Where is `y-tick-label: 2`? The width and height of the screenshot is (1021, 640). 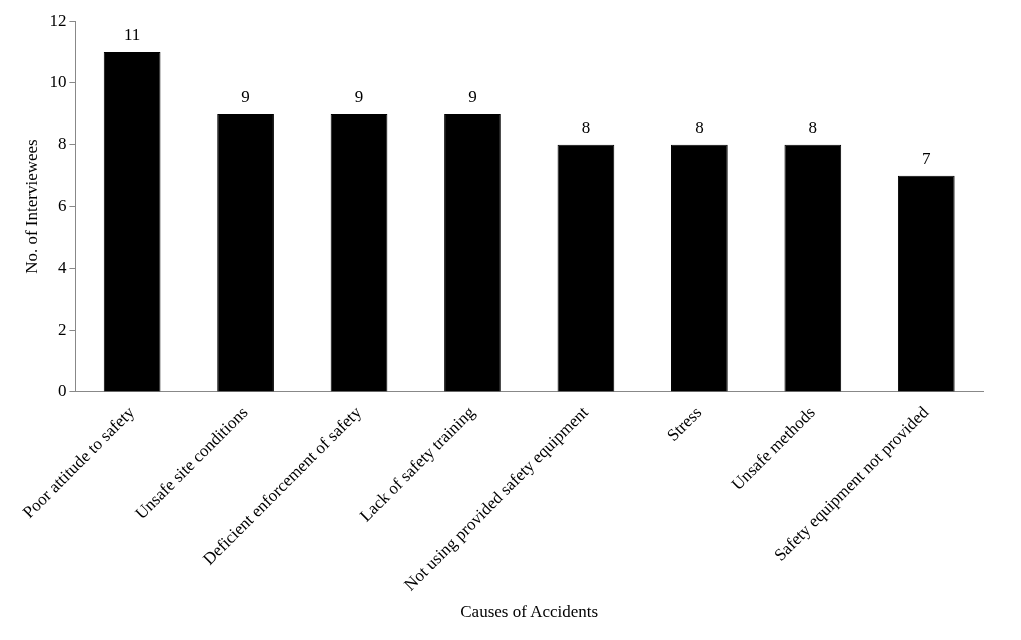 y-tick-label: 2 is located at coordinates (62, 329).